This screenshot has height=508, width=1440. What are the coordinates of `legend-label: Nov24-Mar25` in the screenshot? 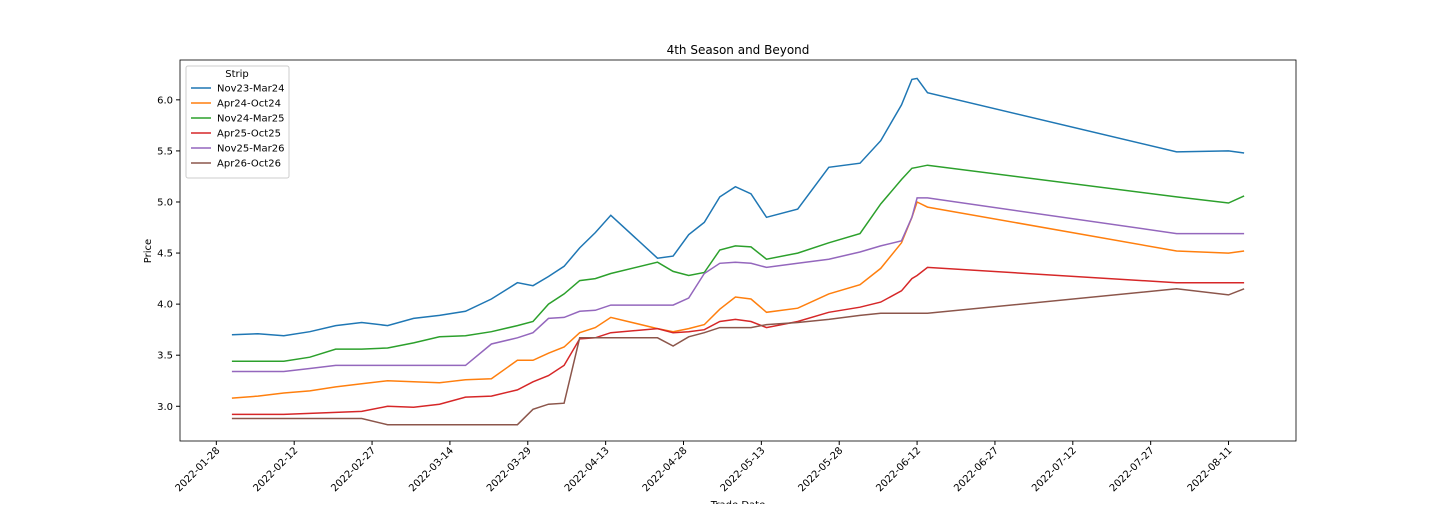 It's located at (250, 119).